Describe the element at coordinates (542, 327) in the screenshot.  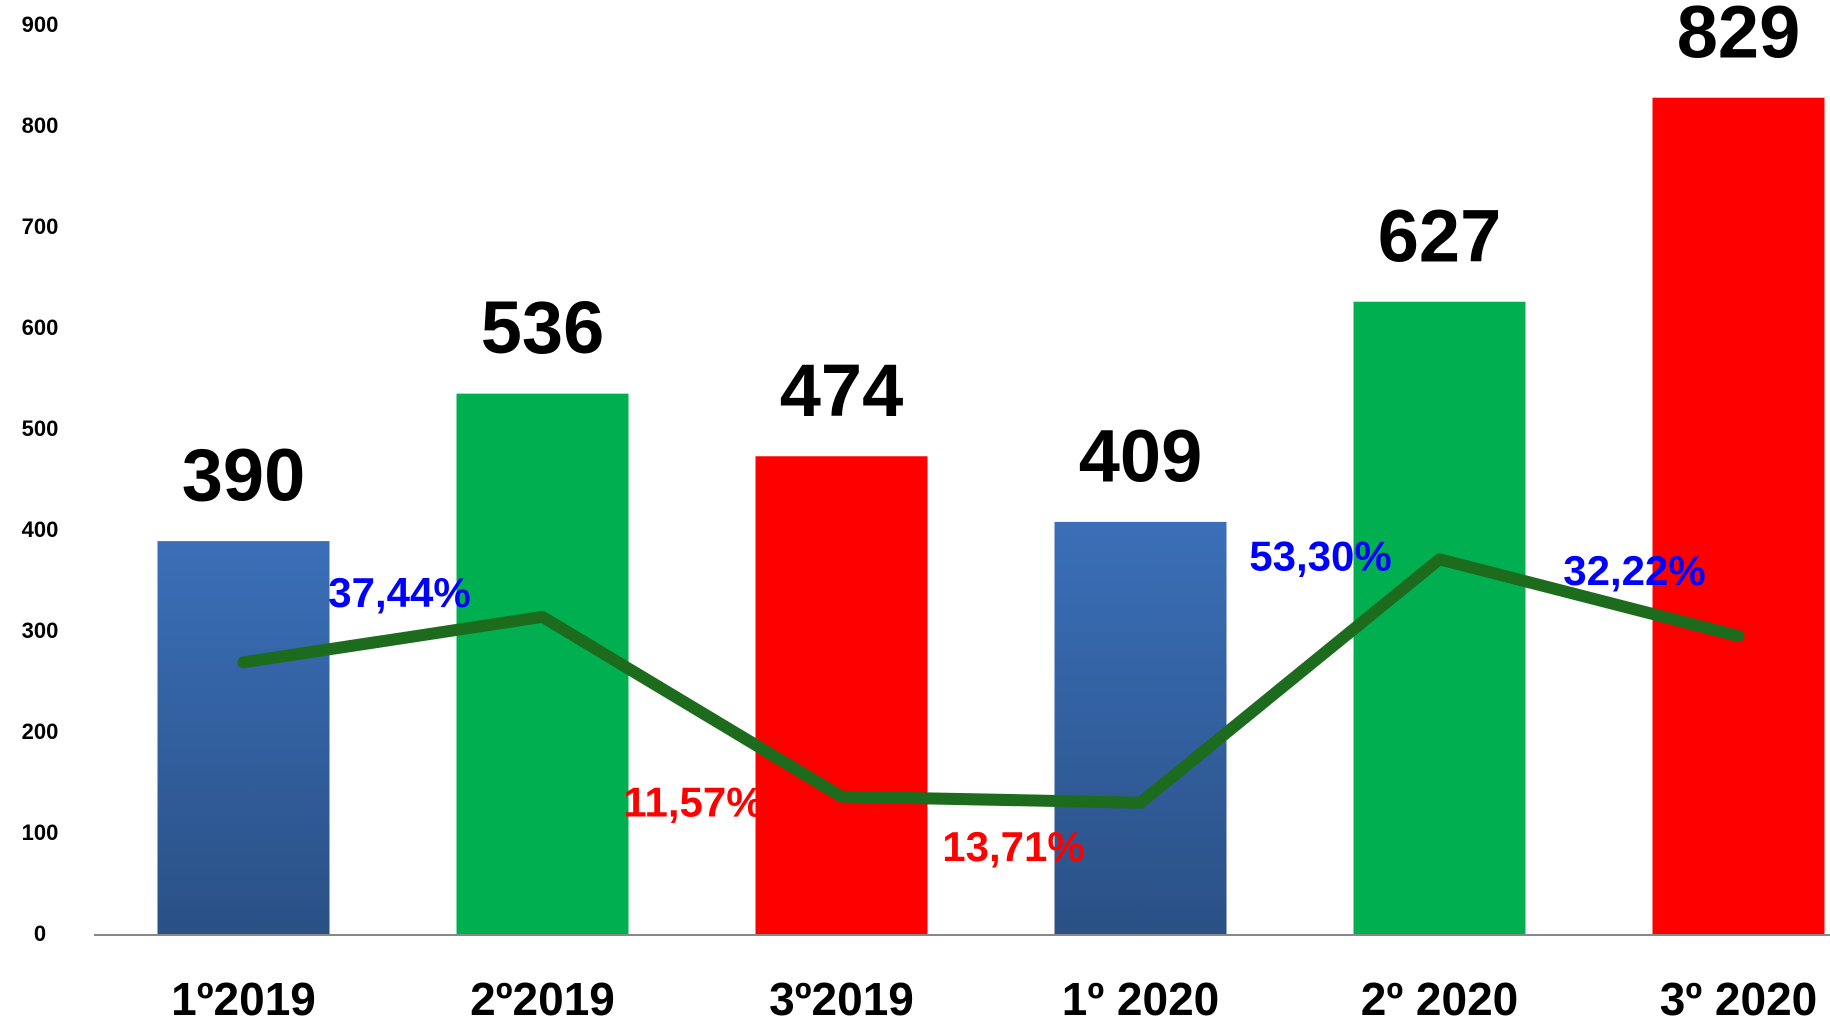
I see `value-label: 536` at that location.